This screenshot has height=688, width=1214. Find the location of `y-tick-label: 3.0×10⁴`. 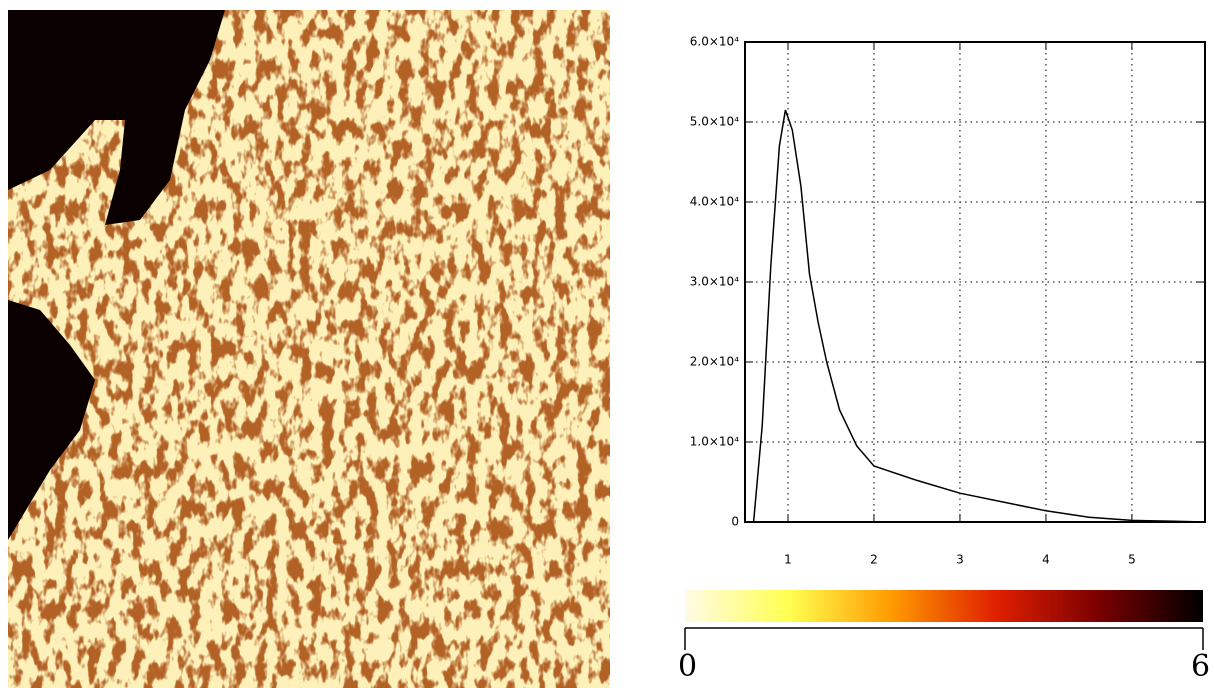

y-tick-label: 3.0×10⁴ is located at coordinates (714, 282).